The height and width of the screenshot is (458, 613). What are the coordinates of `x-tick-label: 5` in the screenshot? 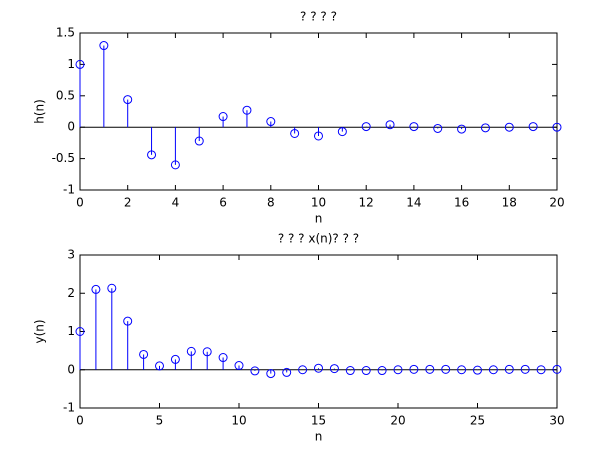 It's located at (160, 421).